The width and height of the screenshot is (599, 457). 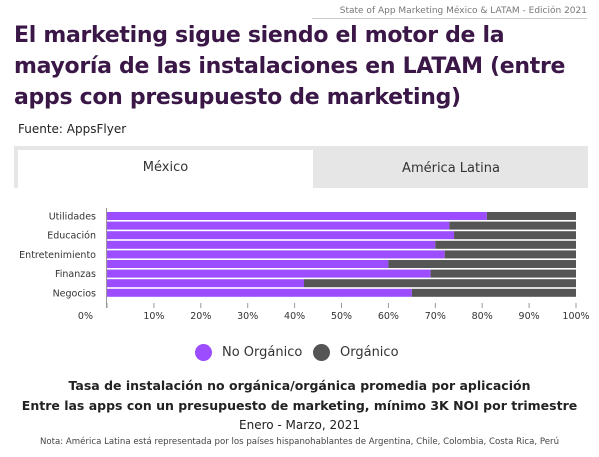 I want to click on y-tick-label: Negocios, so click(x=74, y=293).